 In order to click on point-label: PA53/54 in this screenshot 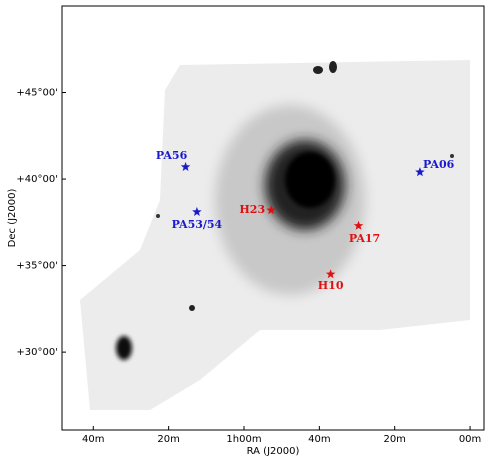, I will do `click(197, 224)`.